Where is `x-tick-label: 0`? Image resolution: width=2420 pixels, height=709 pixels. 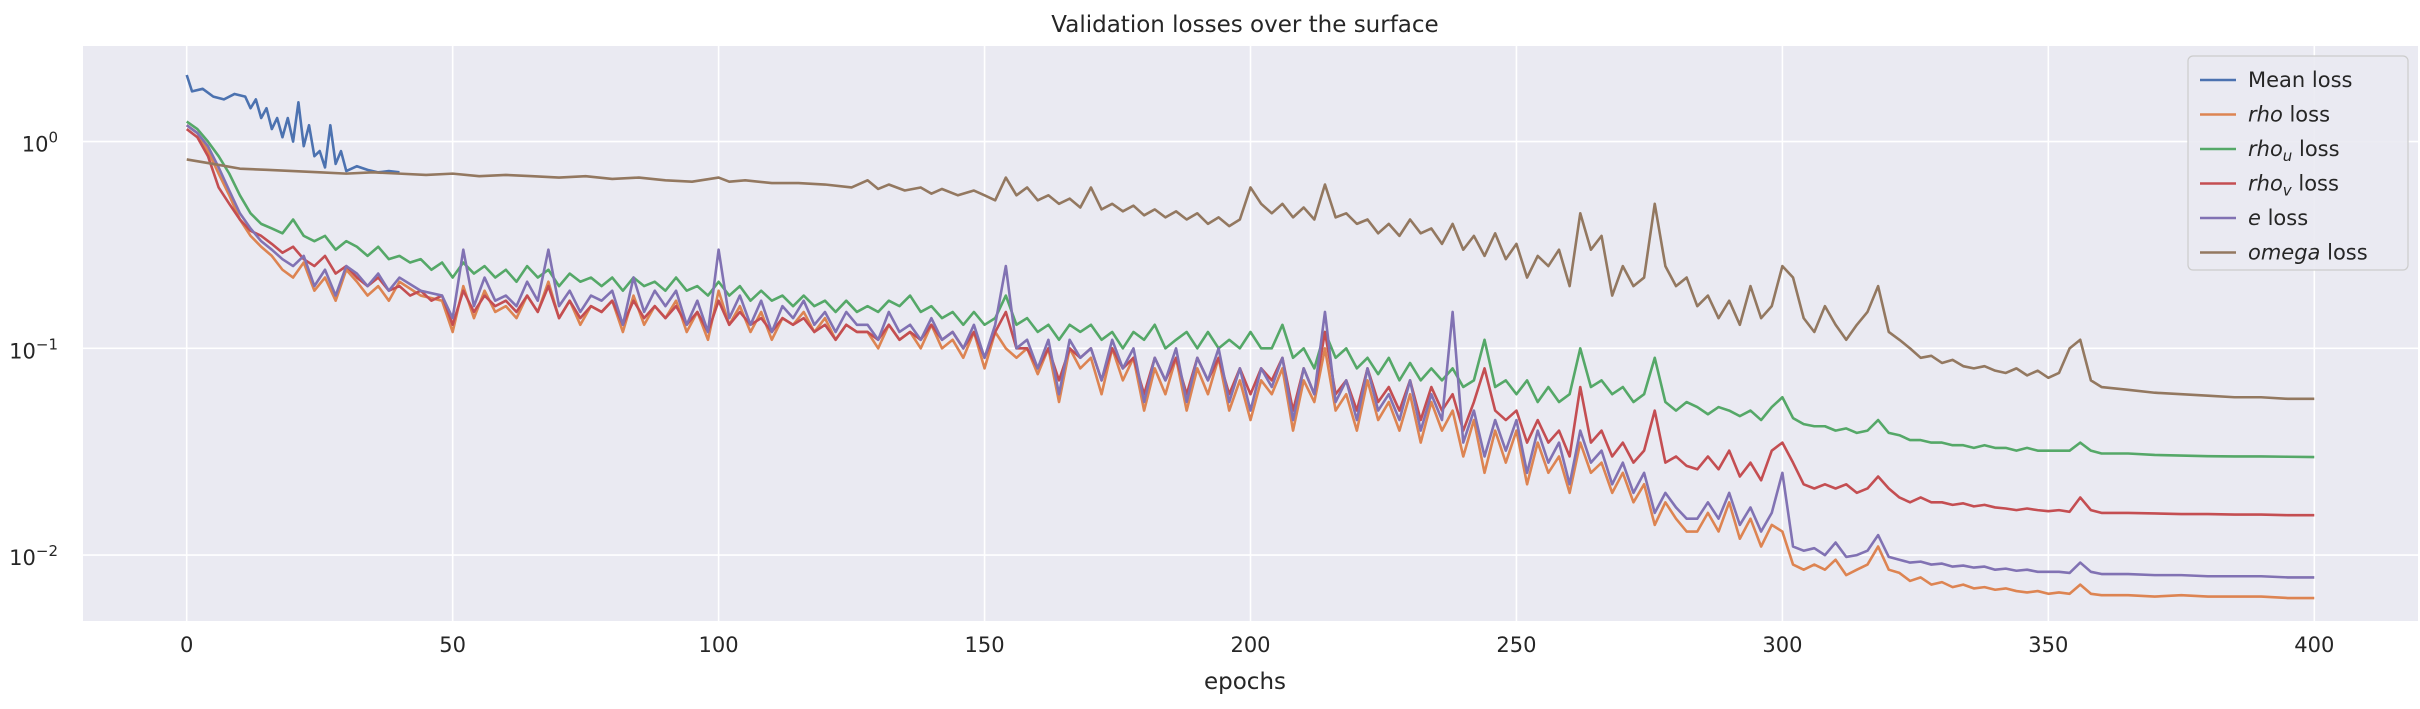 x-tick-label: 0 is located at coordinates (186, 645).